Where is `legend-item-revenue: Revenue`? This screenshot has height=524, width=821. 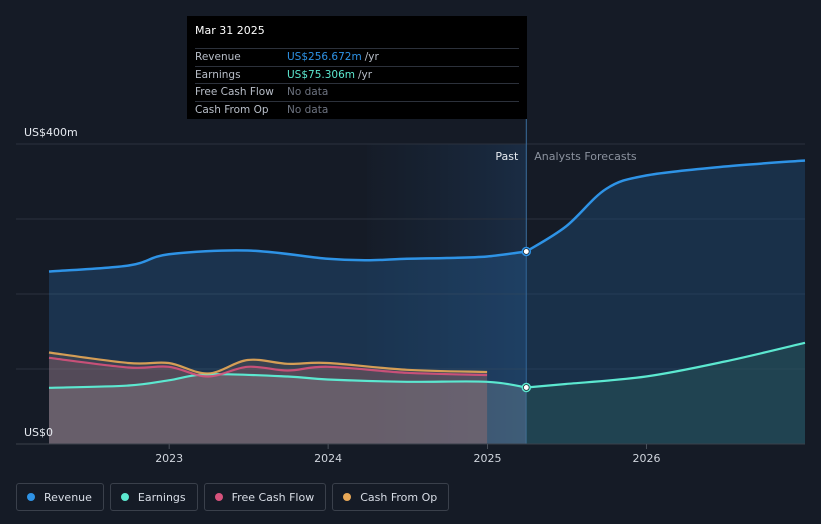
legend-item-revenue: Revenue is located at coordinates (60, 497).